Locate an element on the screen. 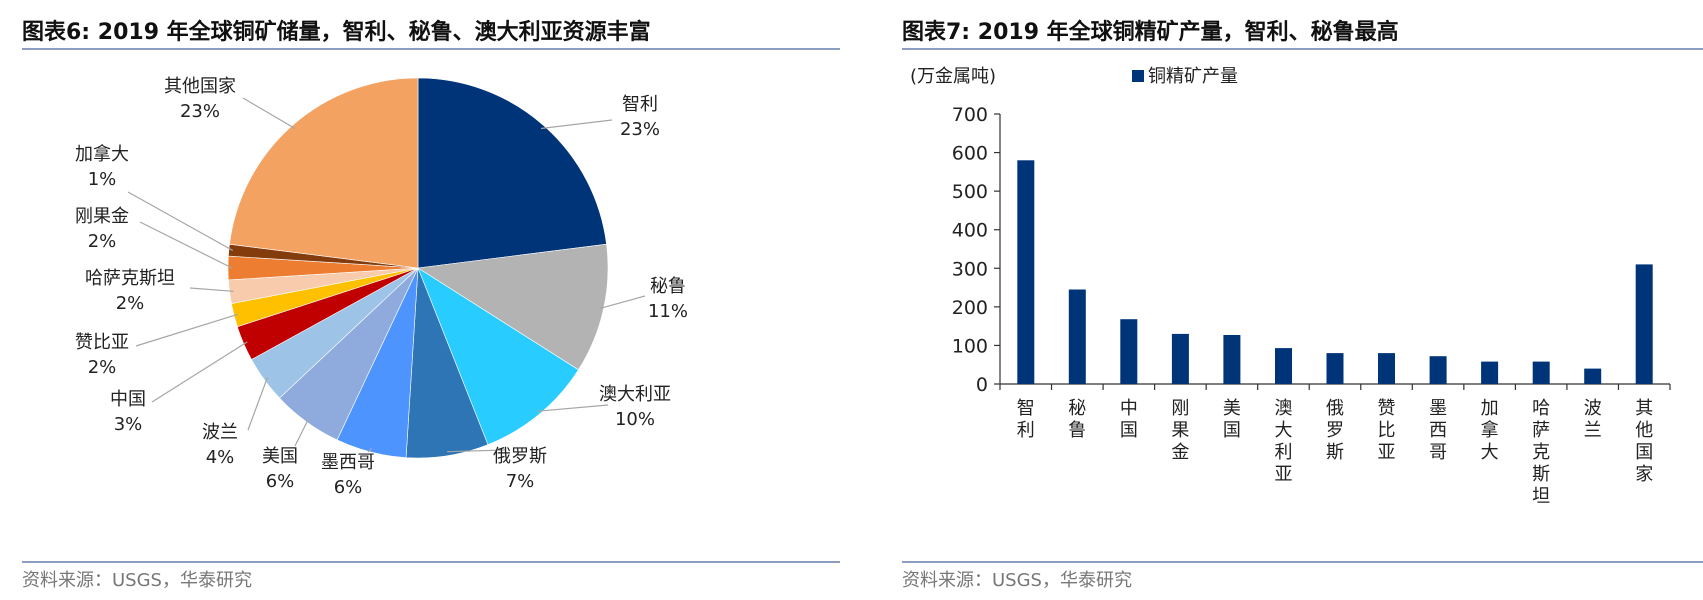 This screenshot has height=600, width=1703. x-tick-label-10: 哈萨克斯坦 is located at coordinates (1541, 452).